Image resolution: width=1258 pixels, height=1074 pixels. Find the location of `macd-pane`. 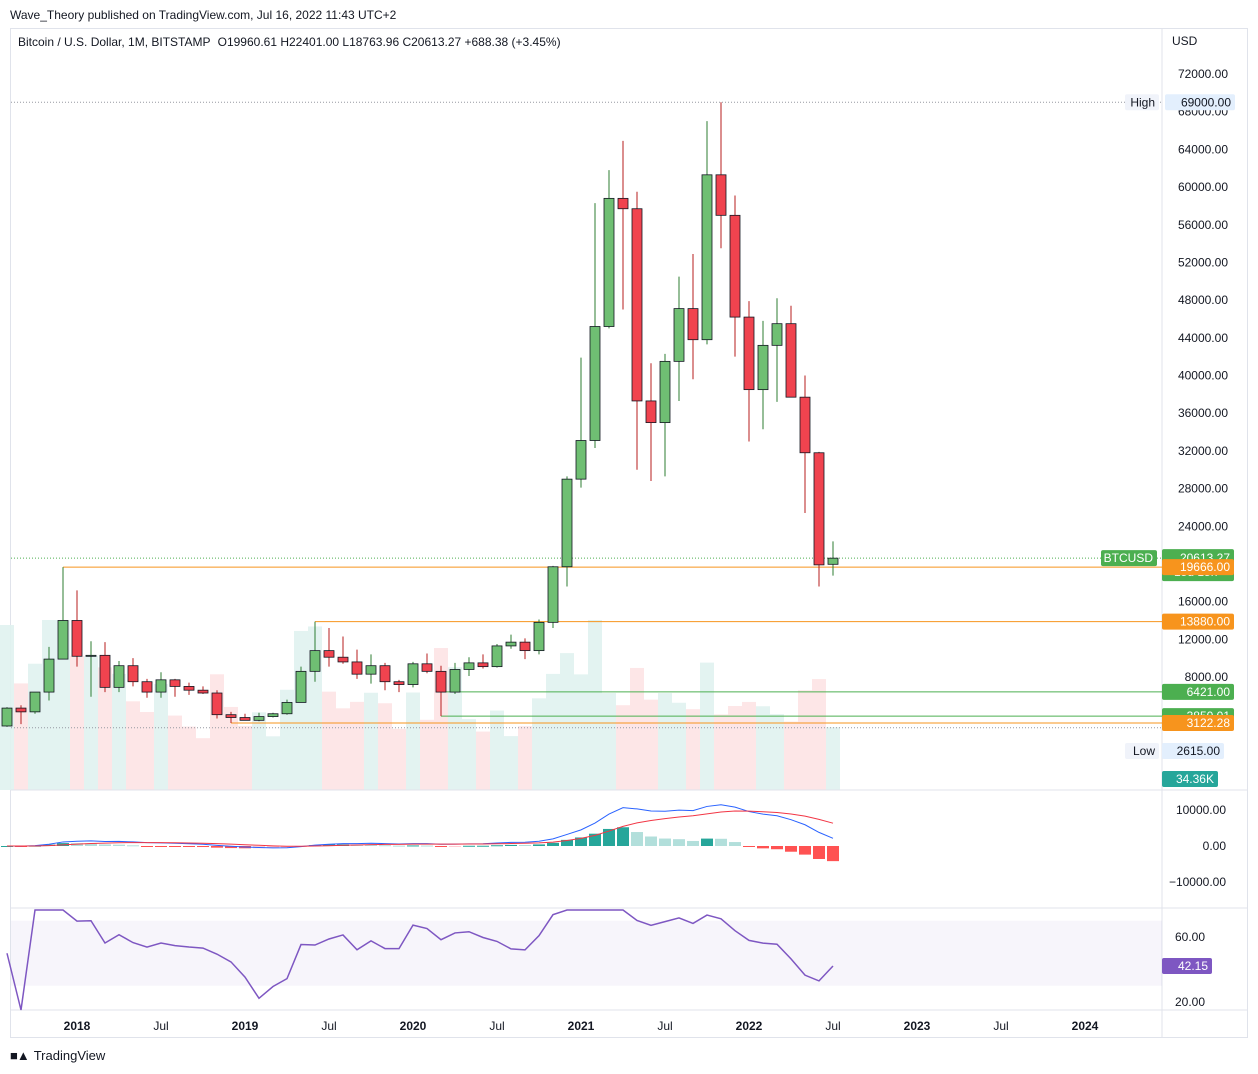

macd-pane is located at coordinates (420, 833).